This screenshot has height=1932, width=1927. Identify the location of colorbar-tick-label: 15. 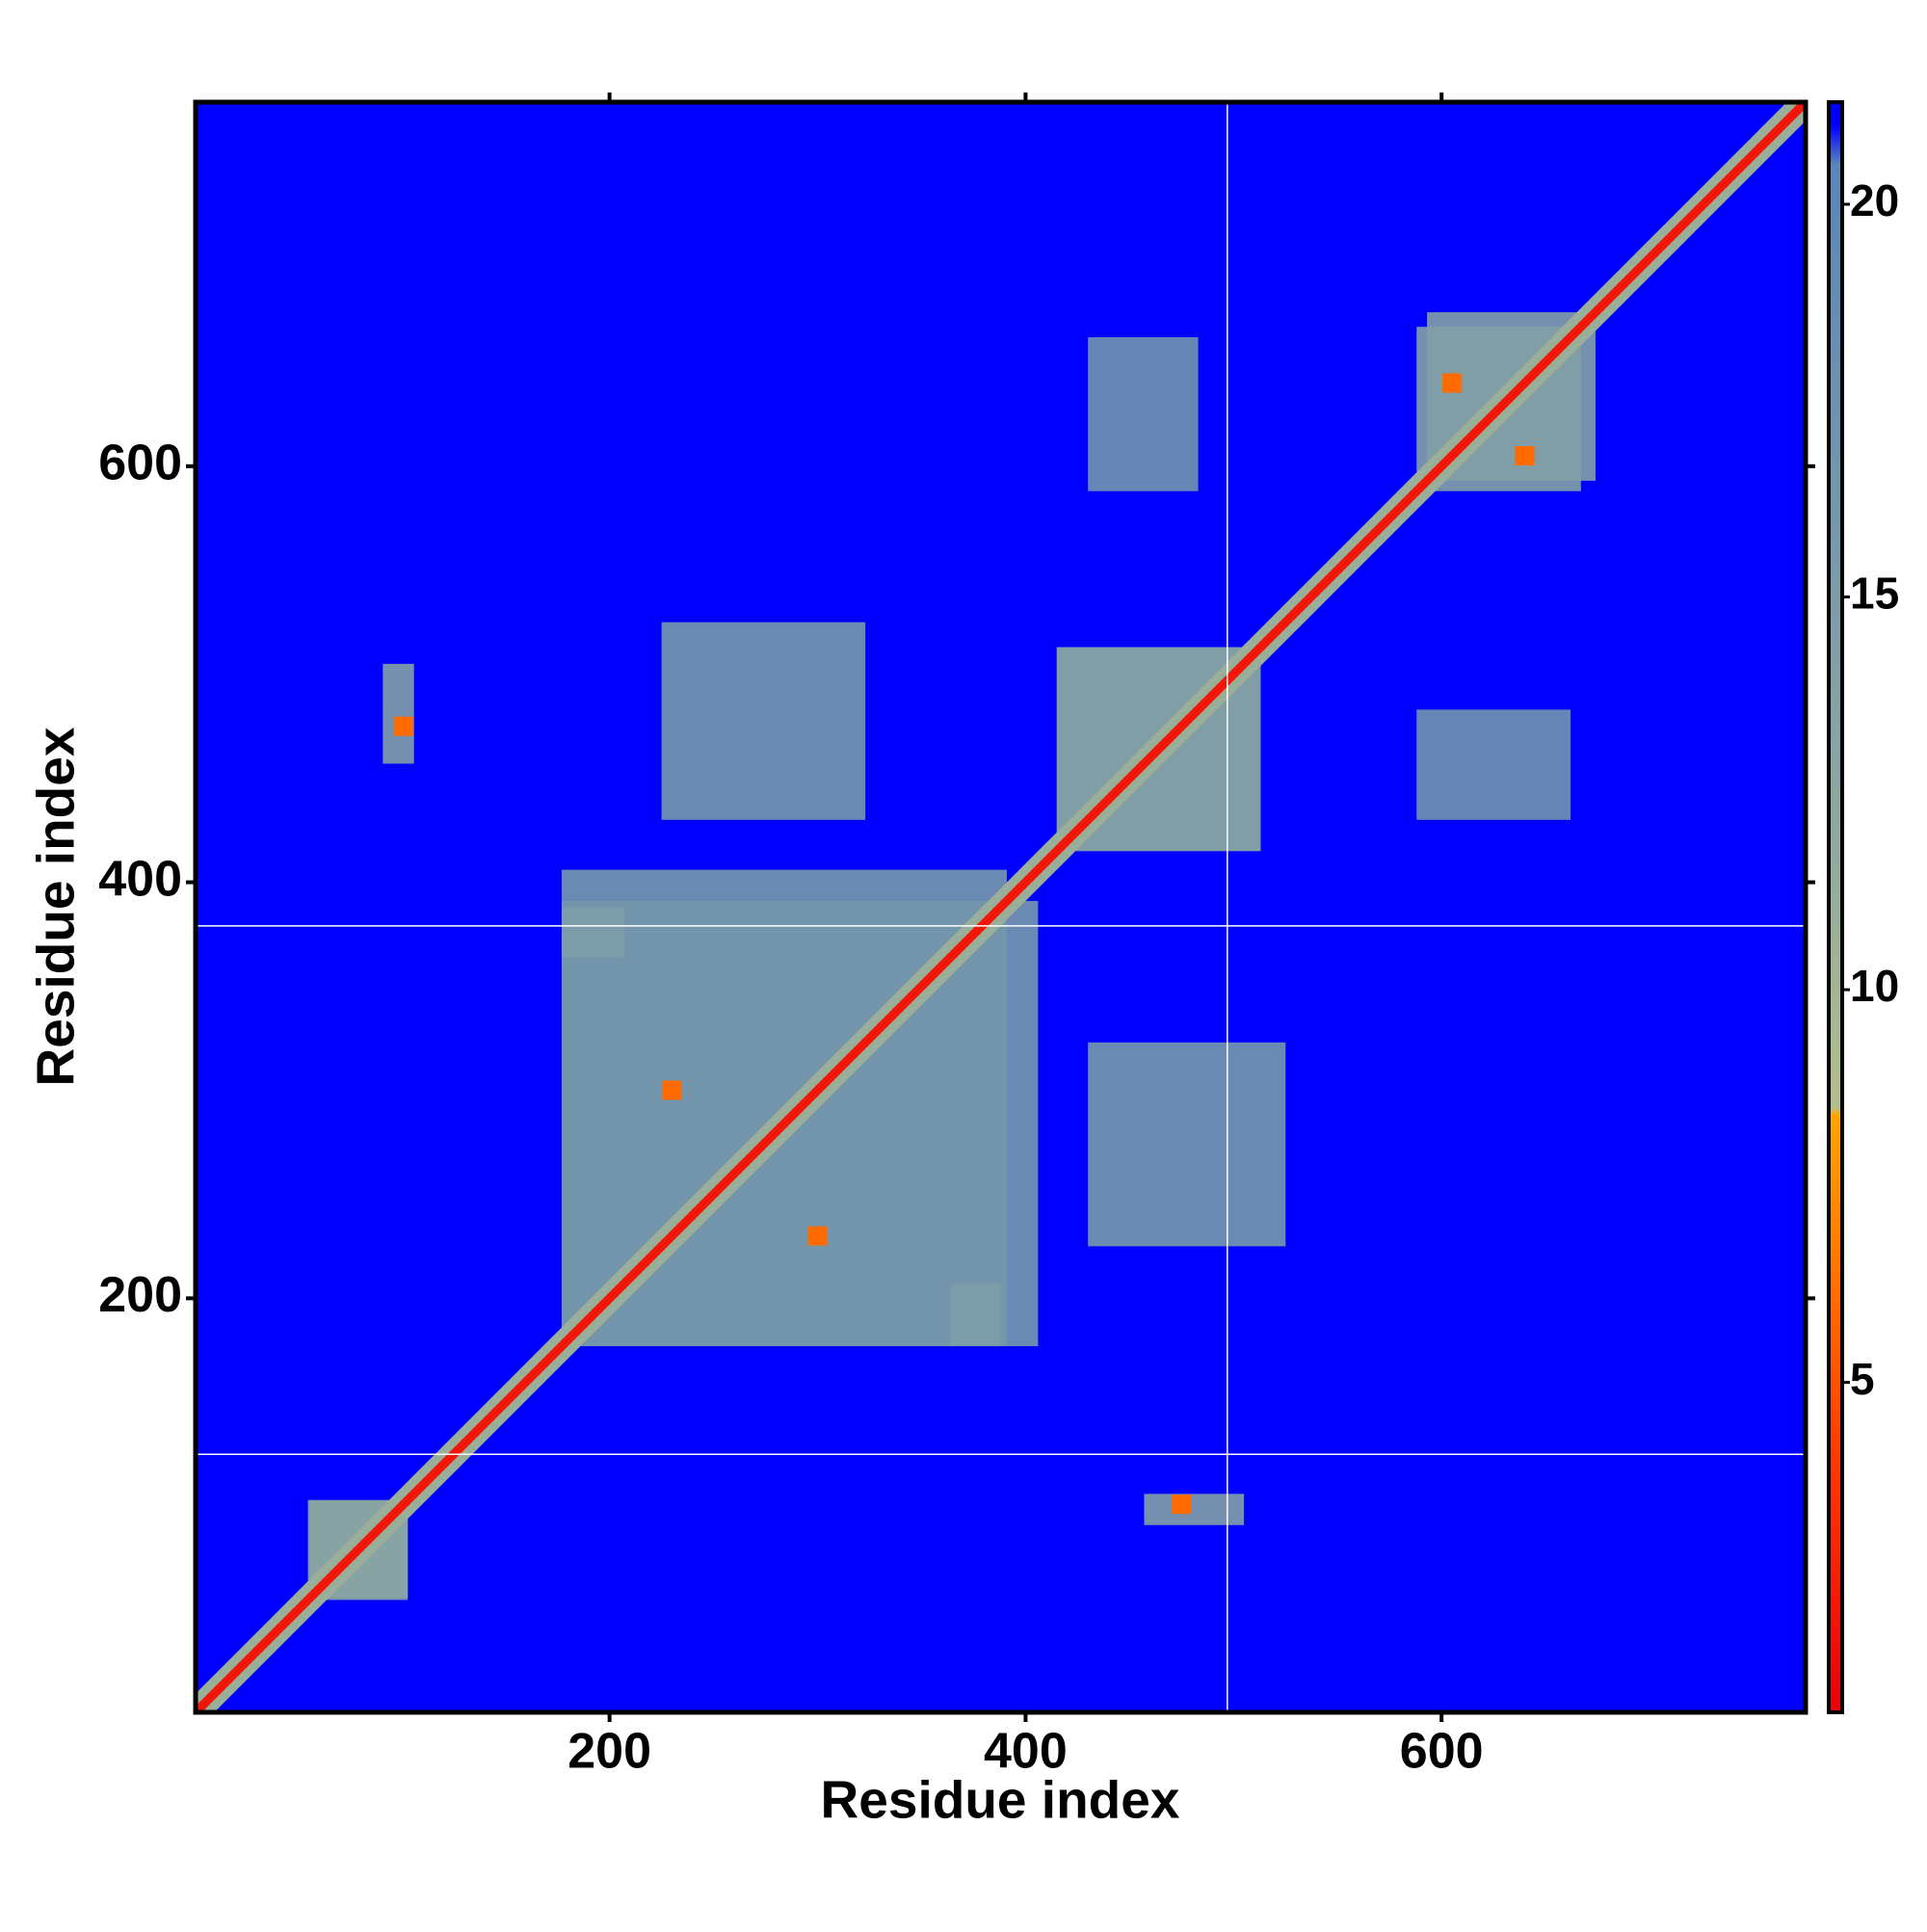
(1874, 594).